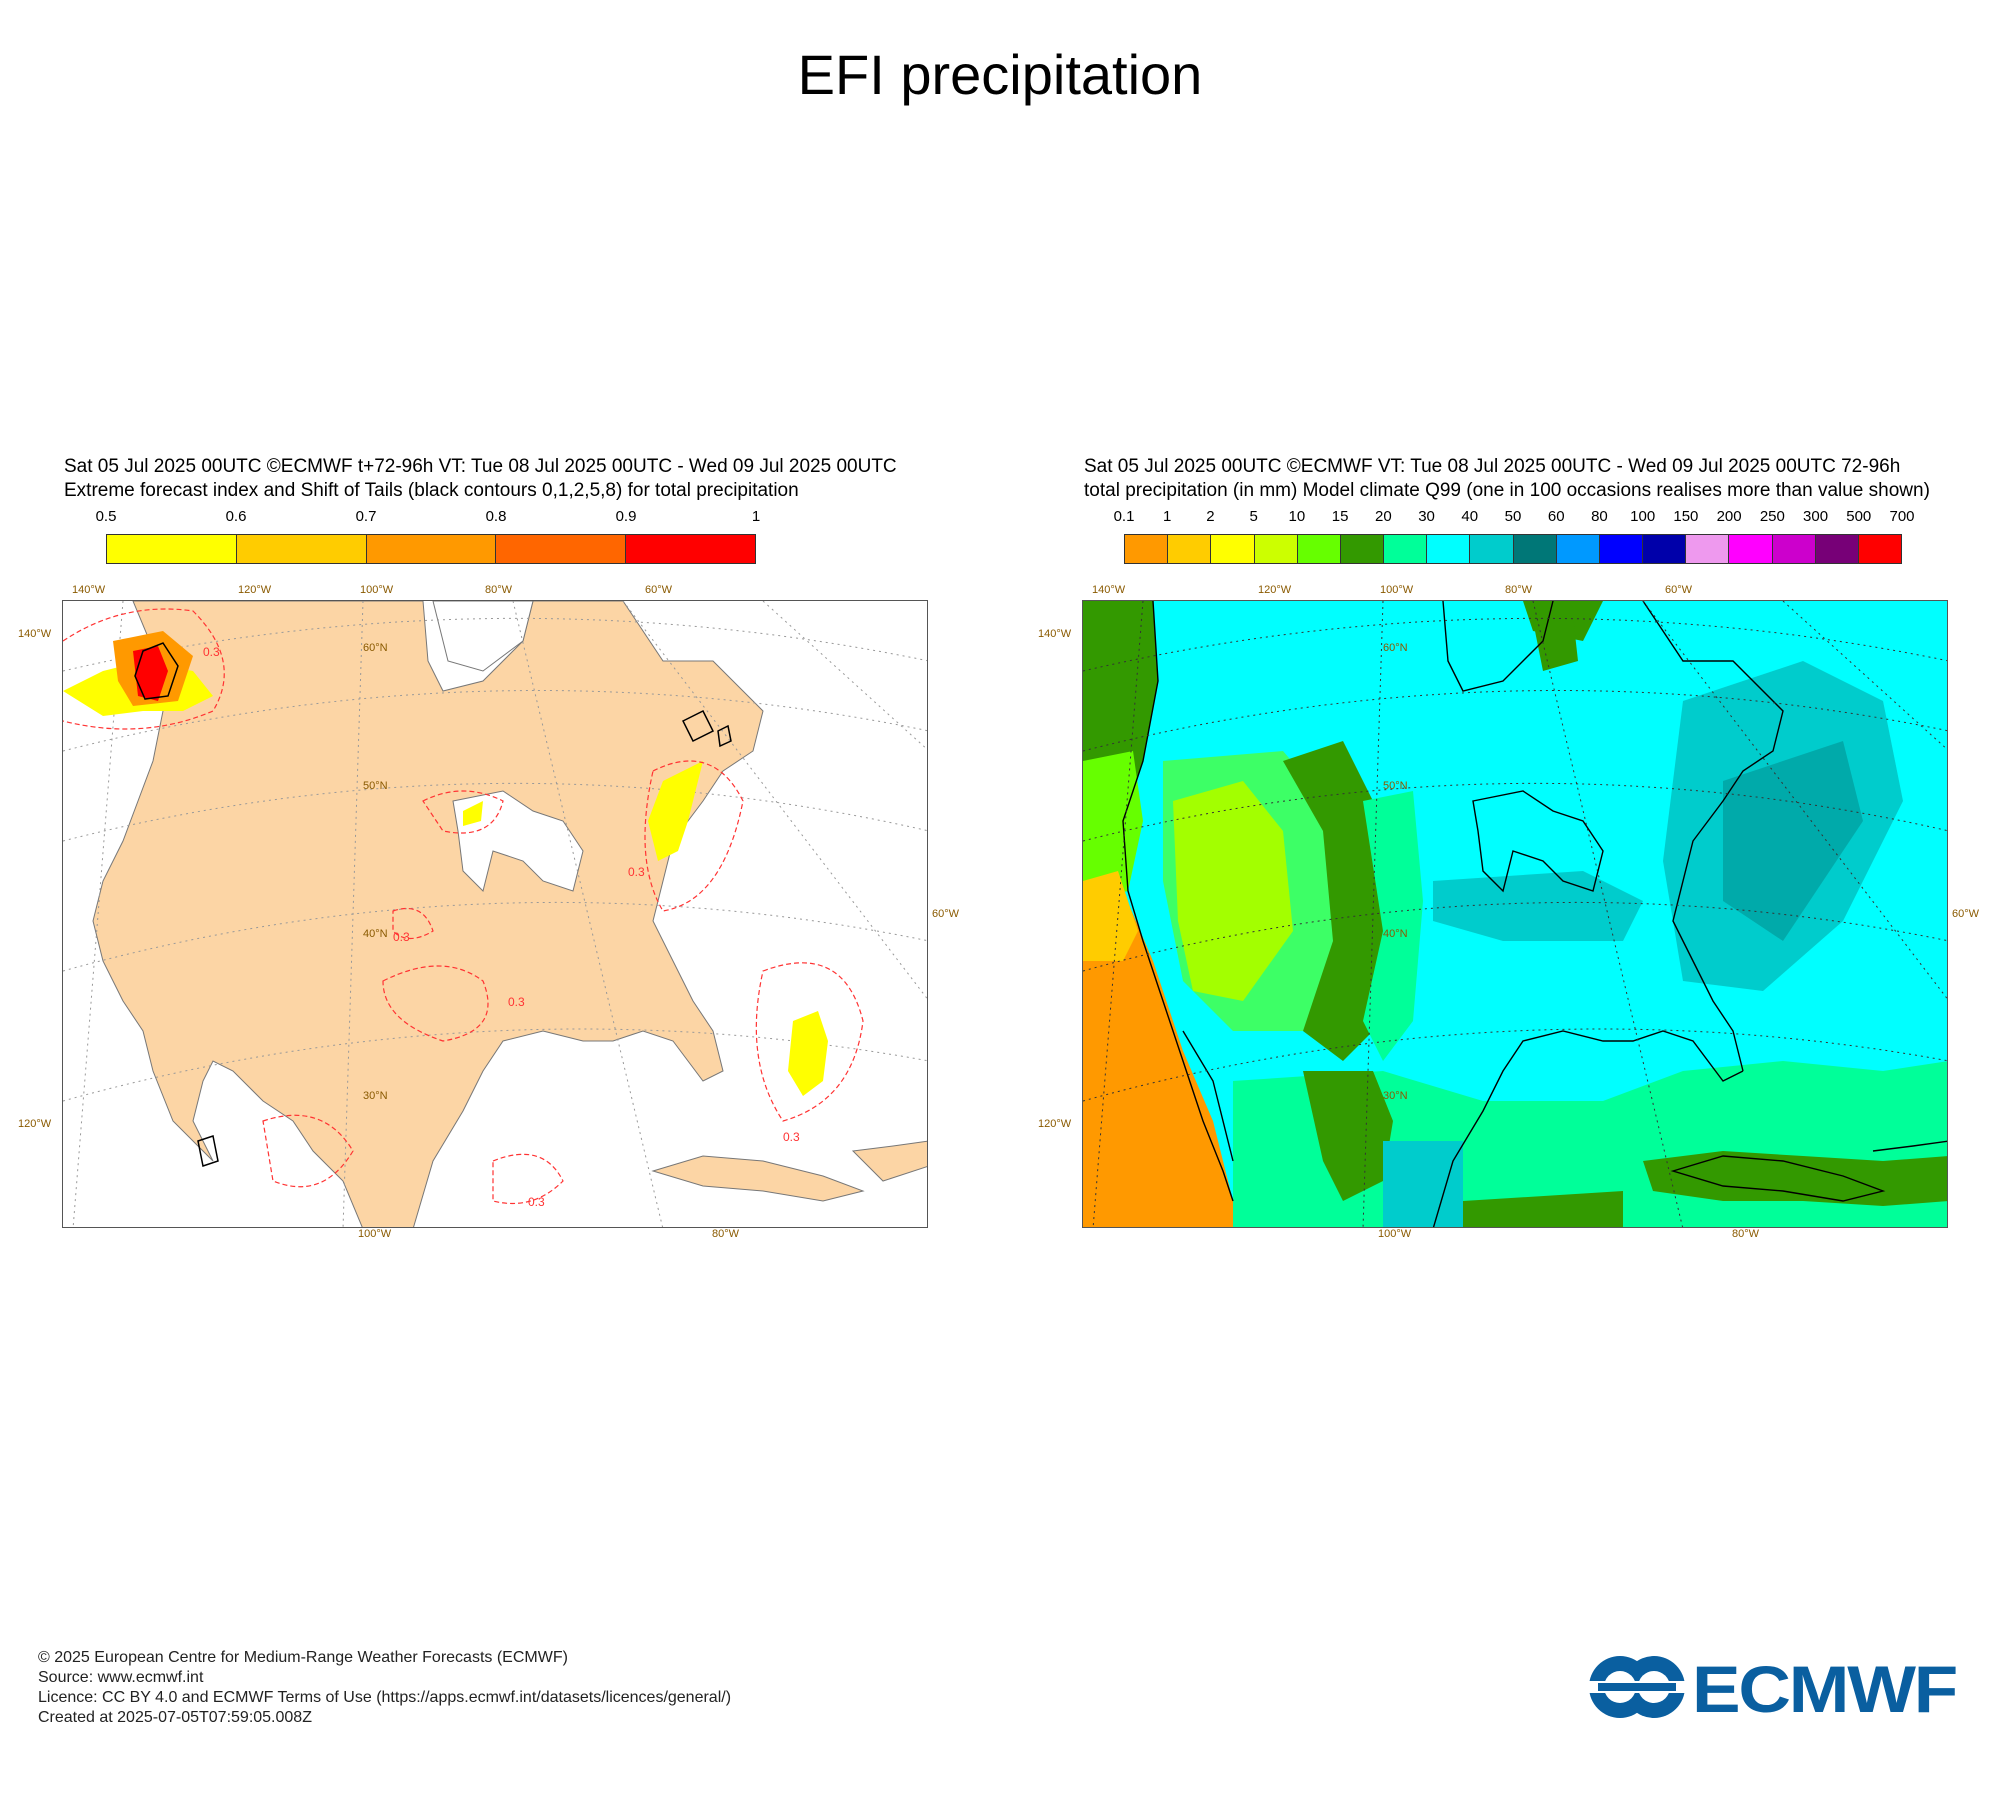  Describe the element at coordinates (1297, 516) in the screenshot. I see `q99-colorbar-label: 10` at that location.